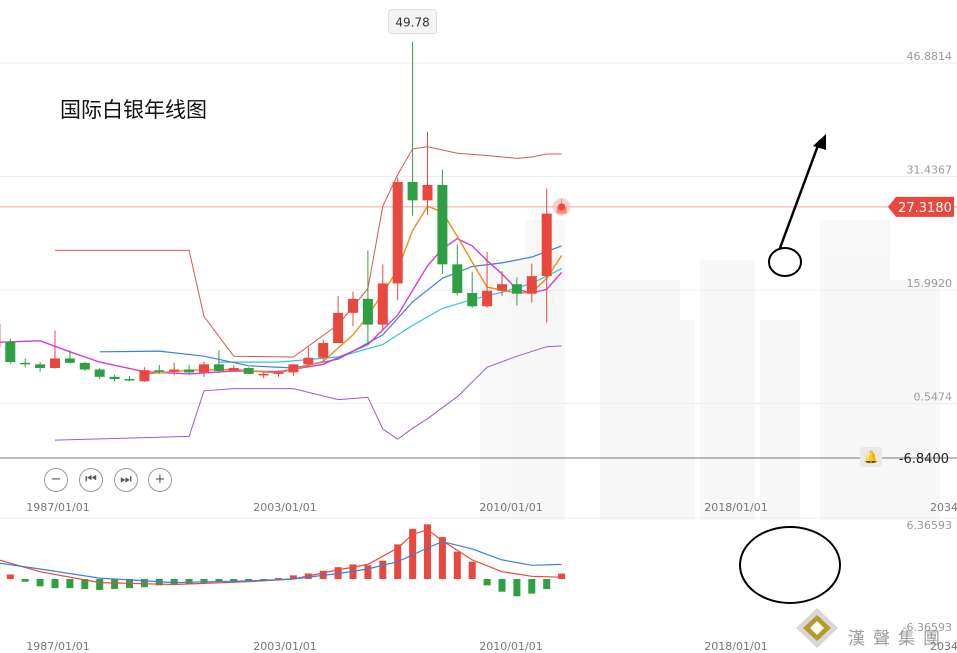 This screenshot has width=957, height=653. What do you see at coordinates (263, 375) in the screenshot?
I see `candle-2001` at bounding box center [263, 375].